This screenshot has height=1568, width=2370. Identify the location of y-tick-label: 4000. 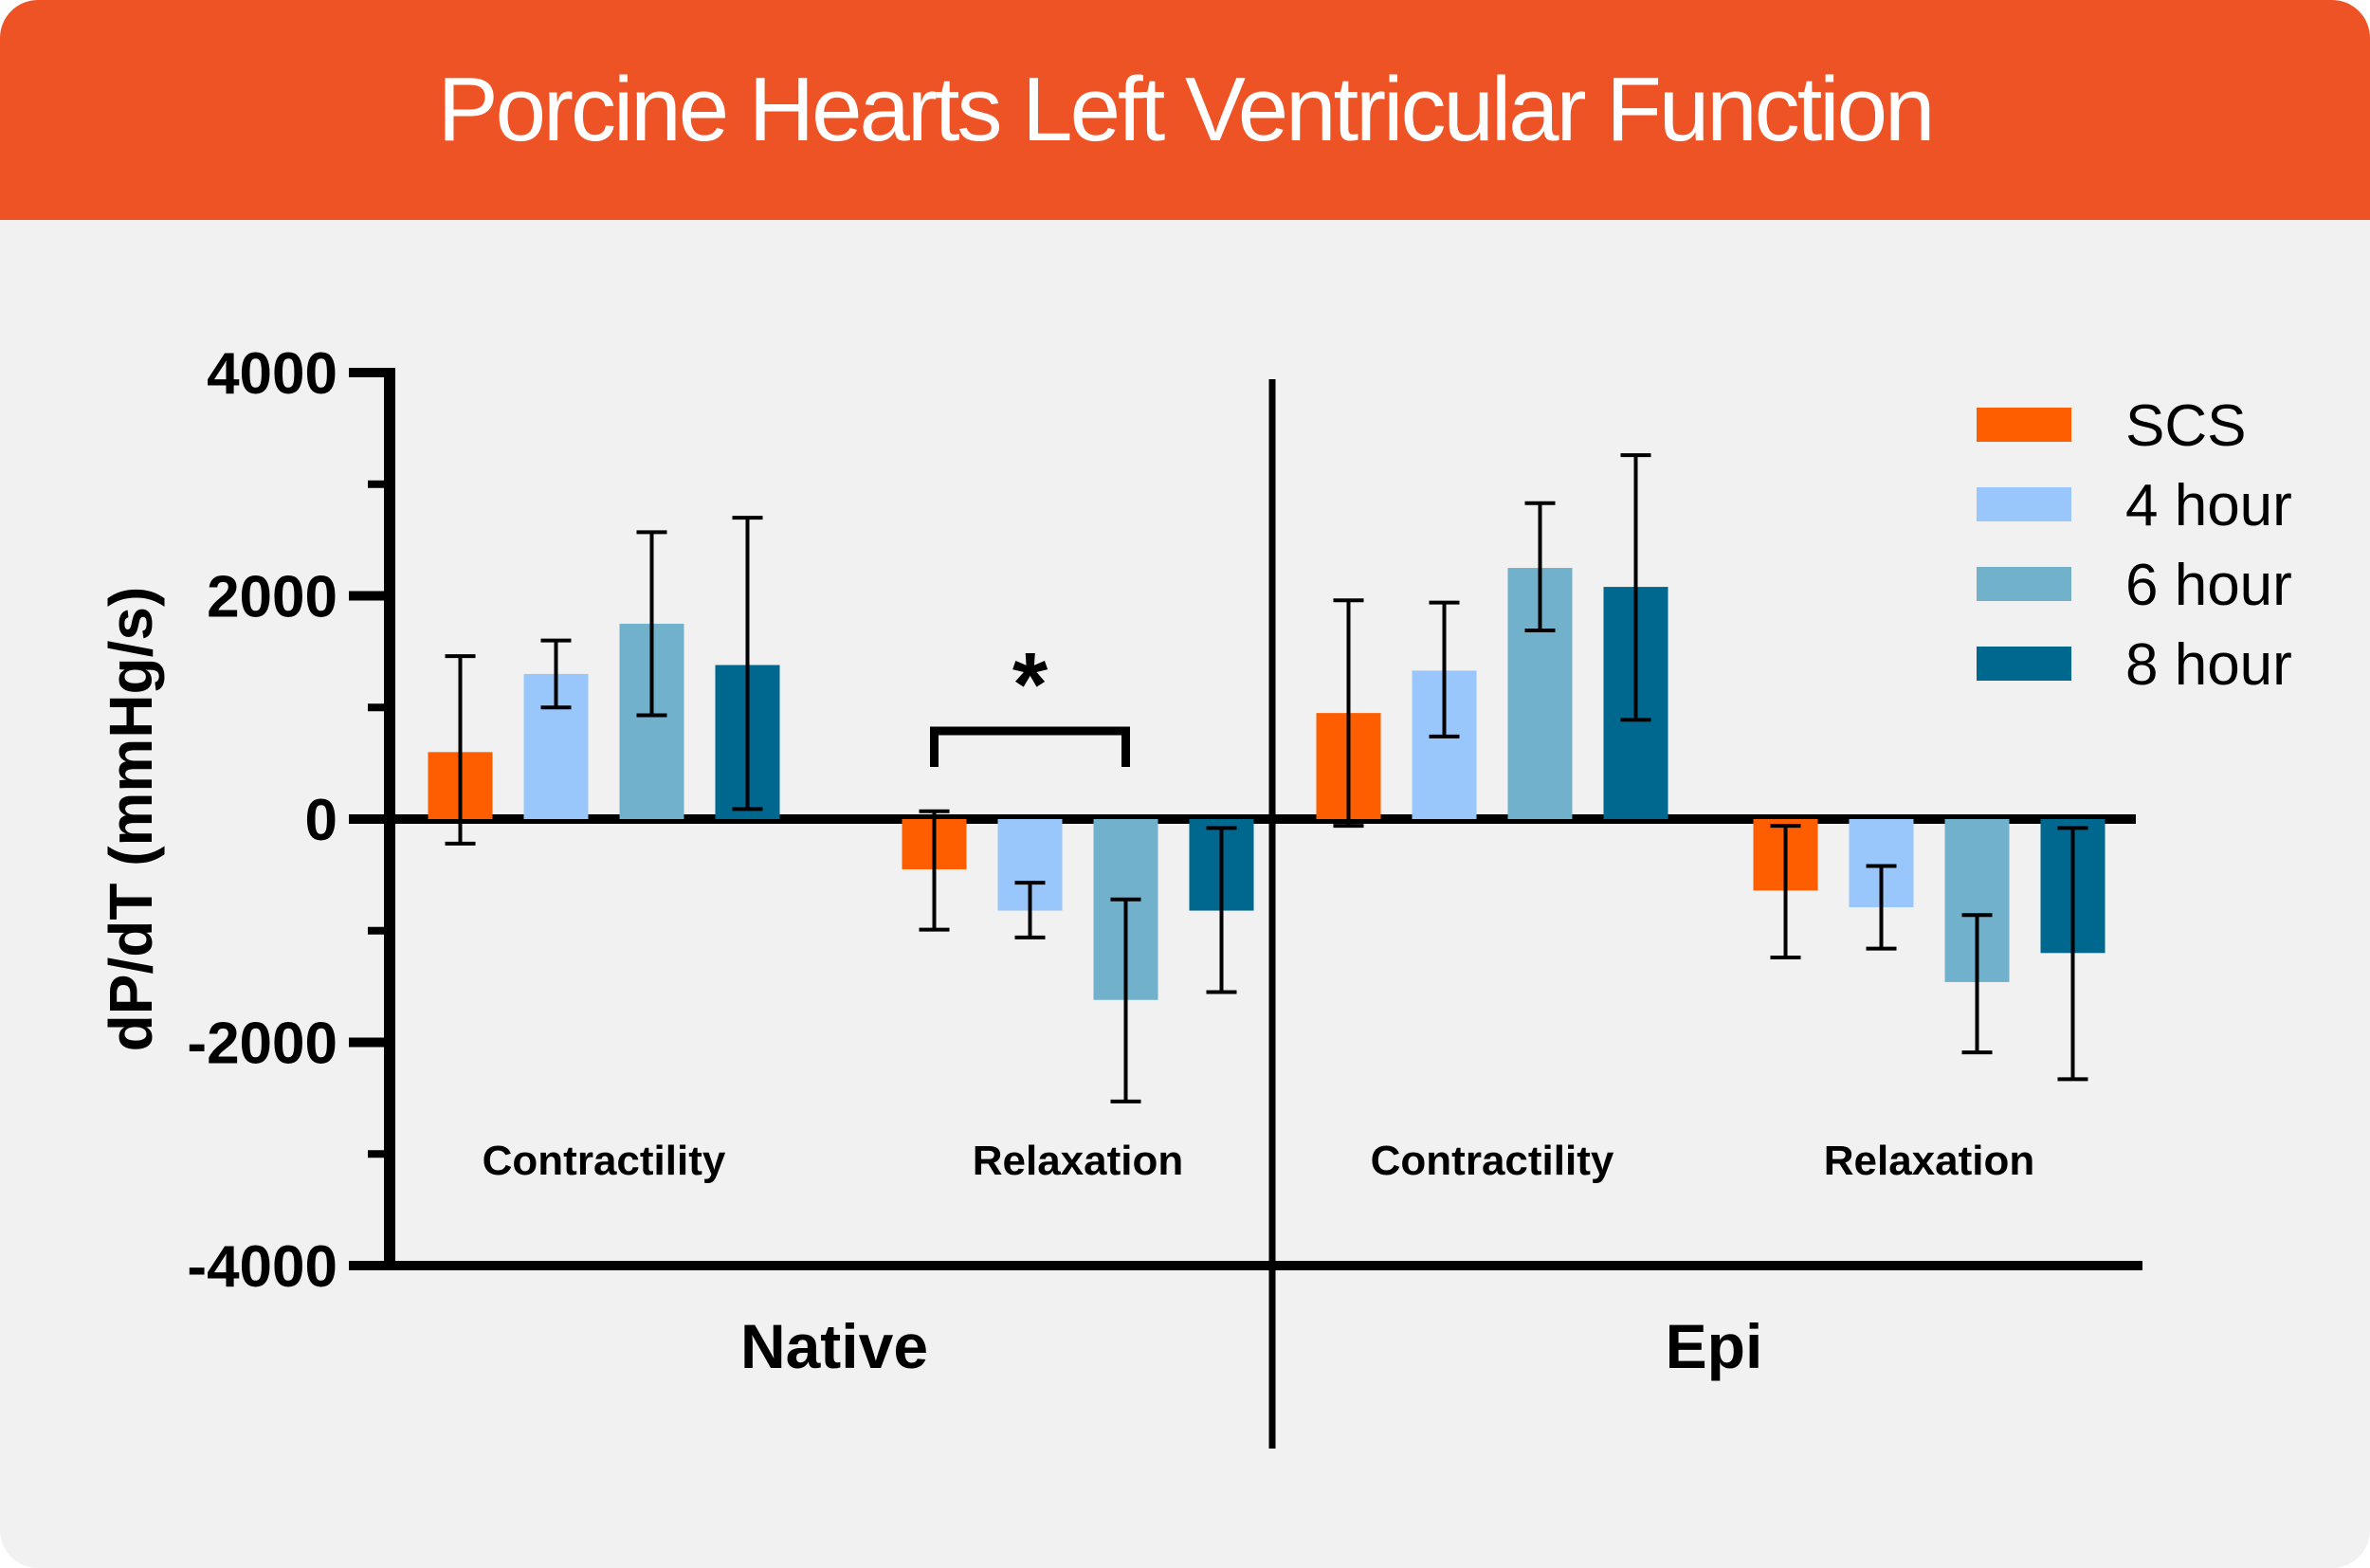
(272, 374).